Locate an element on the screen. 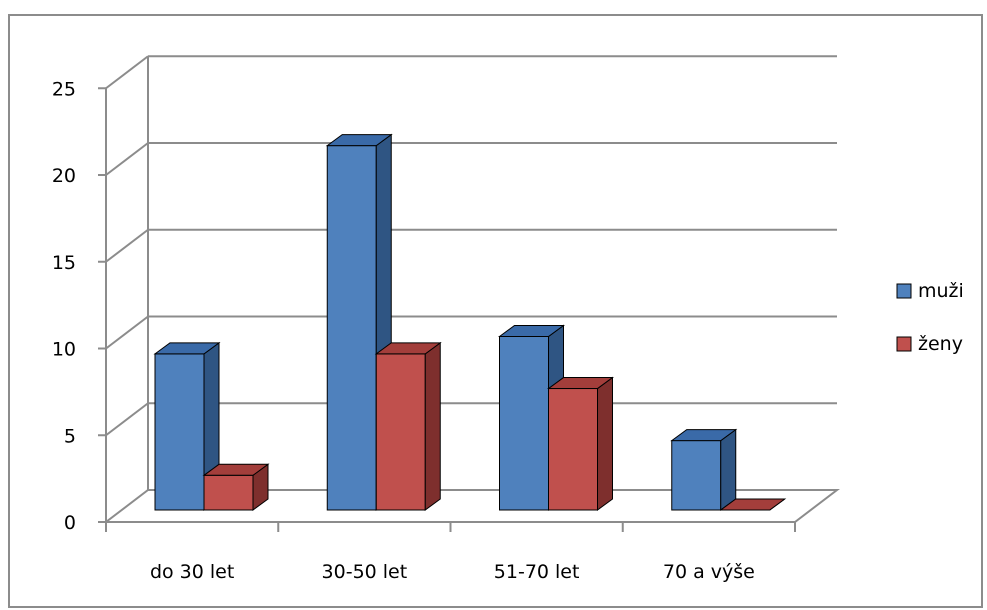  y-tick-label: 0 is located at coordinates (70, 523).